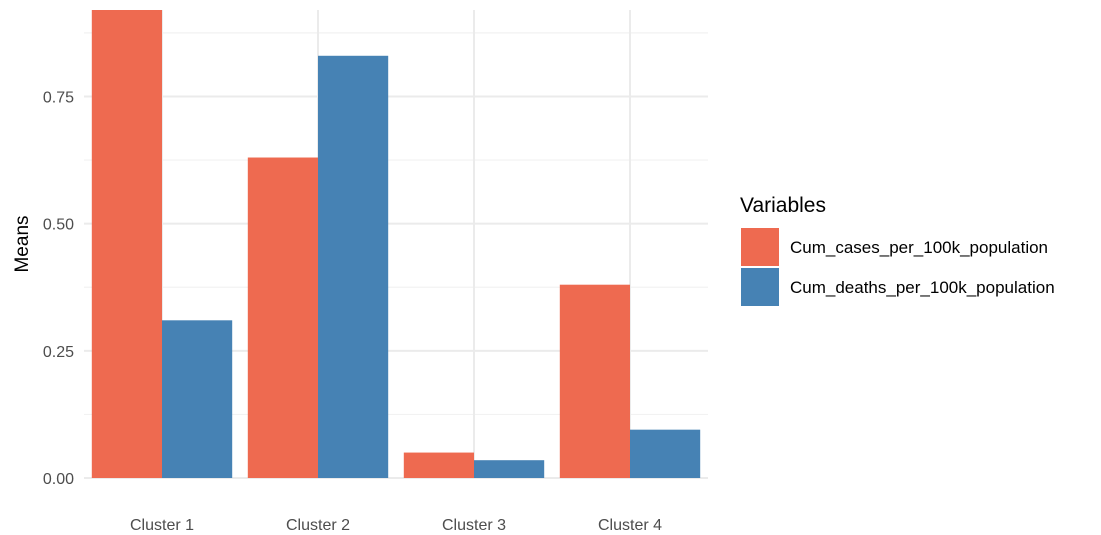  I want to click on x-tick-label: Cluster 3, so click(474, 525).